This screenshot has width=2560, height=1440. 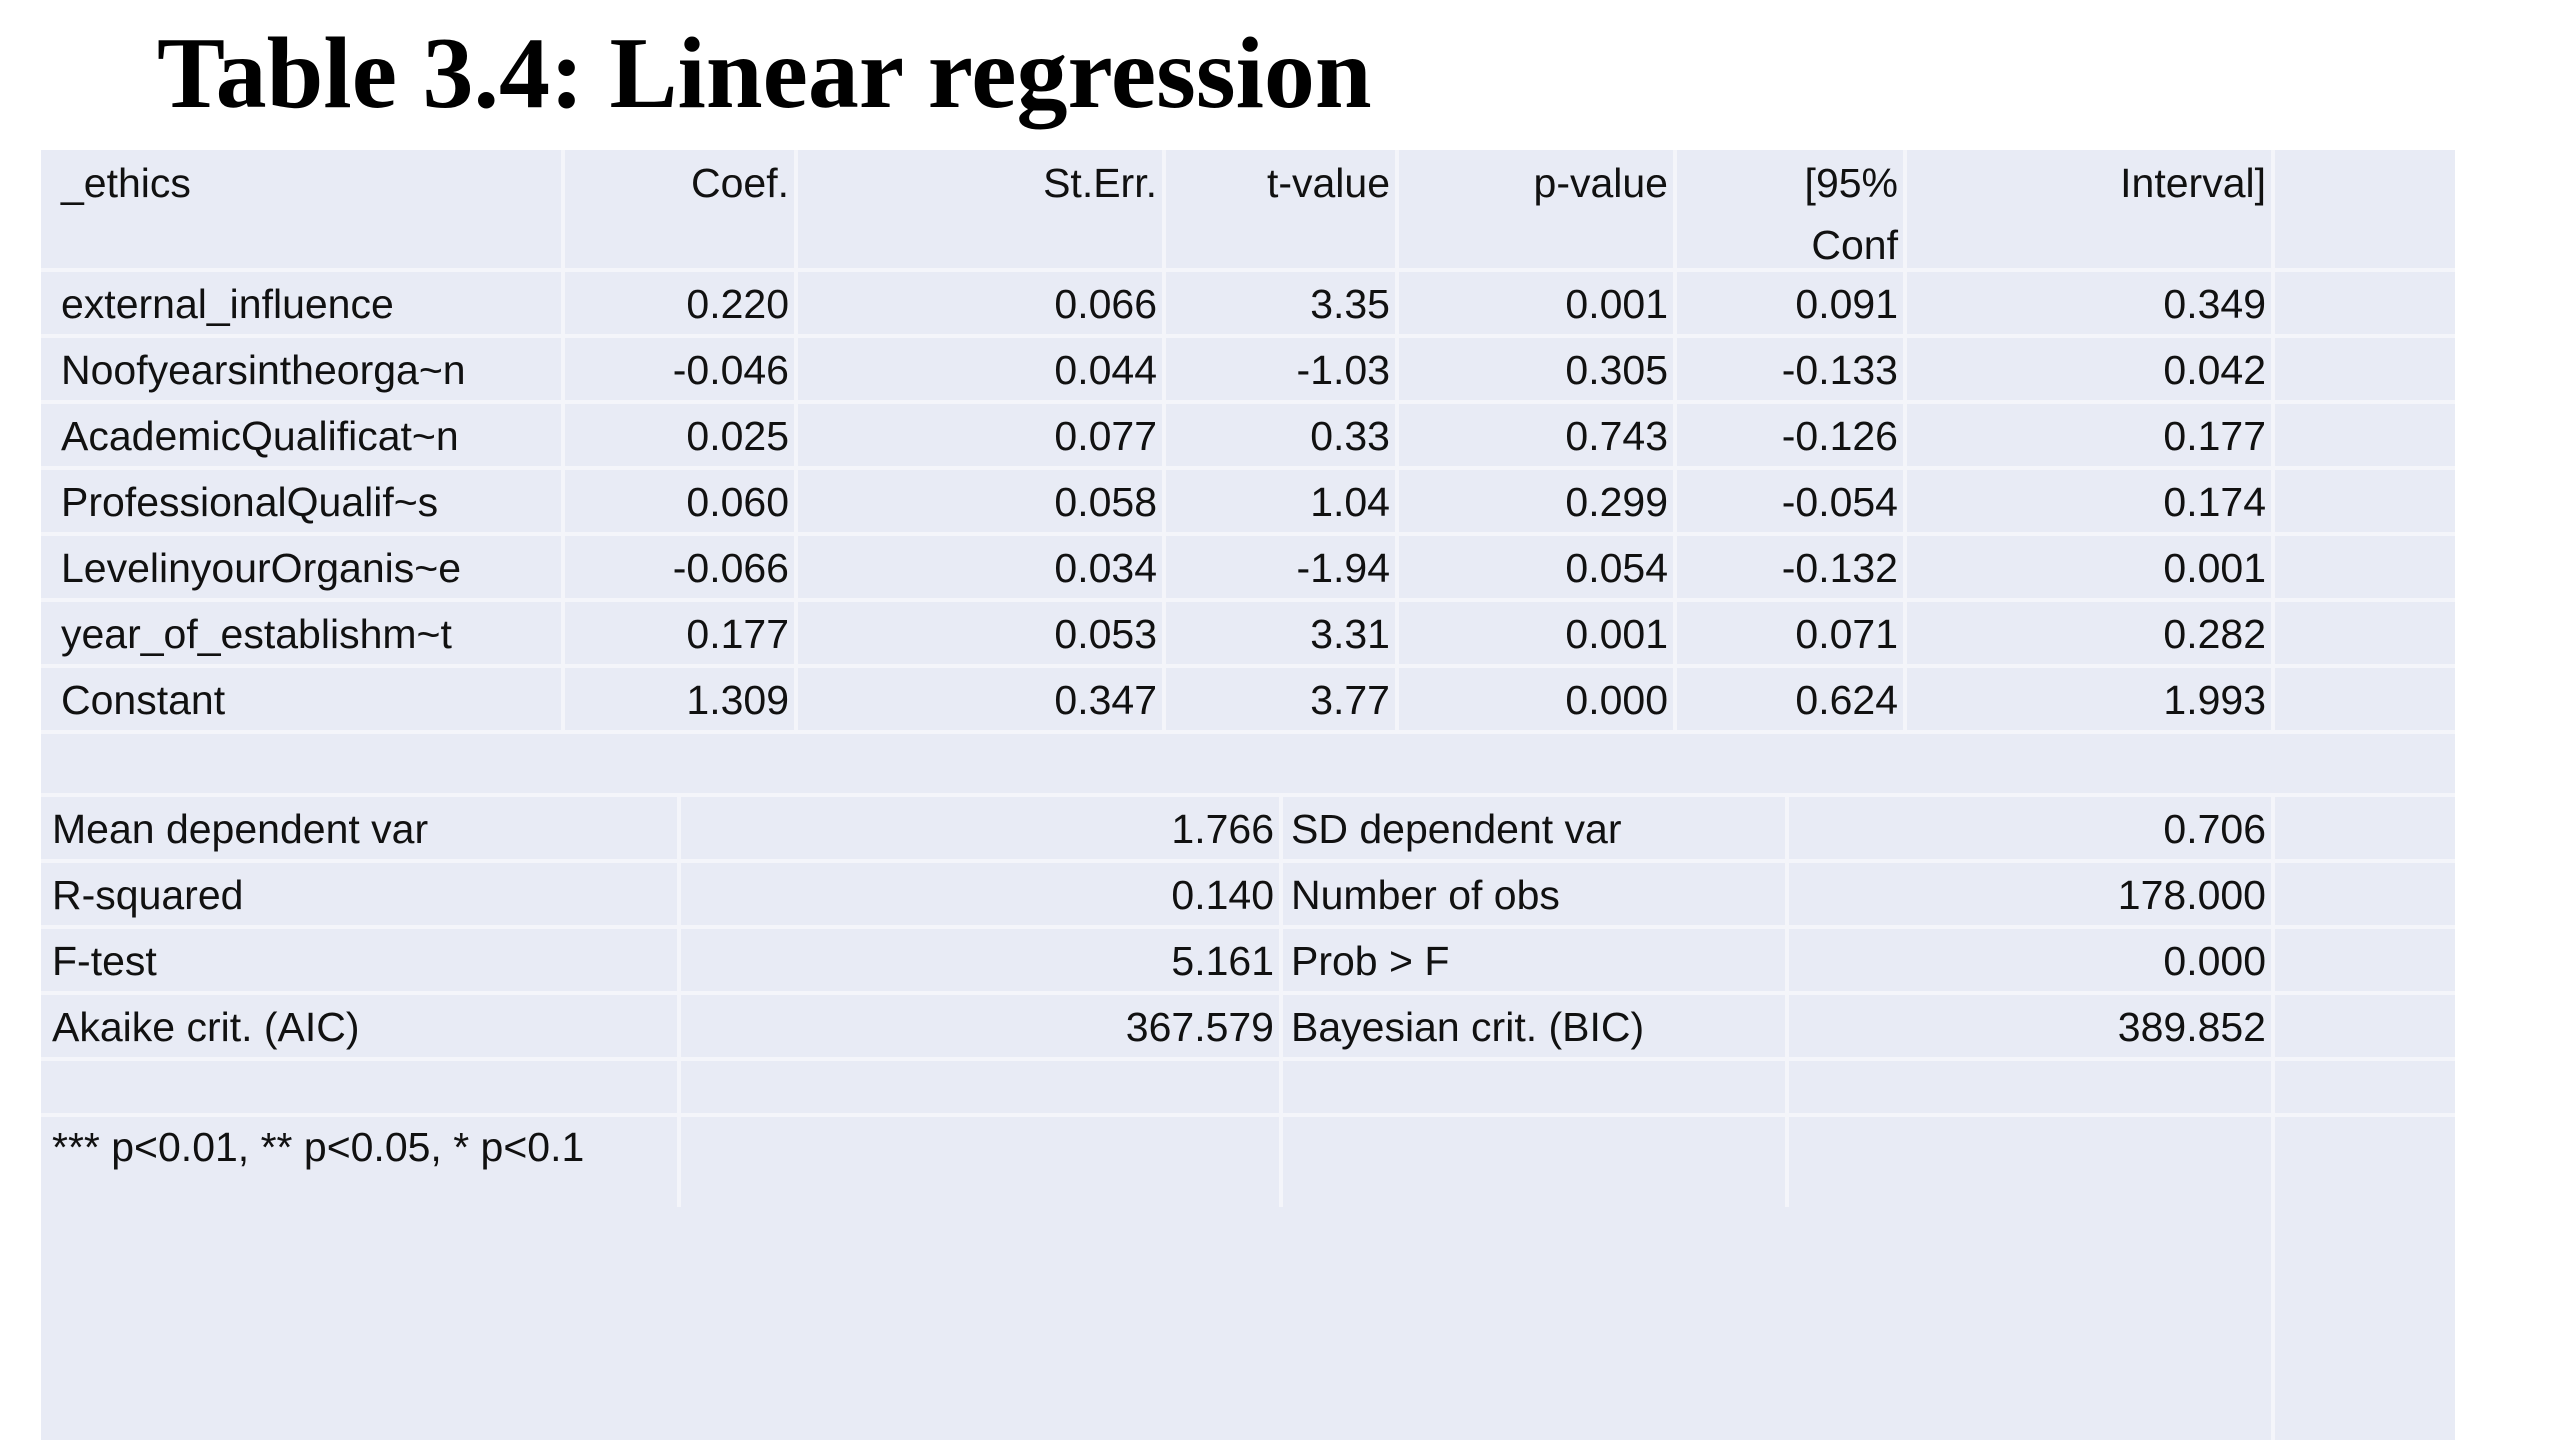 I want to click on header-ci-low-line1: [95%, so click(x=1851, y=183).